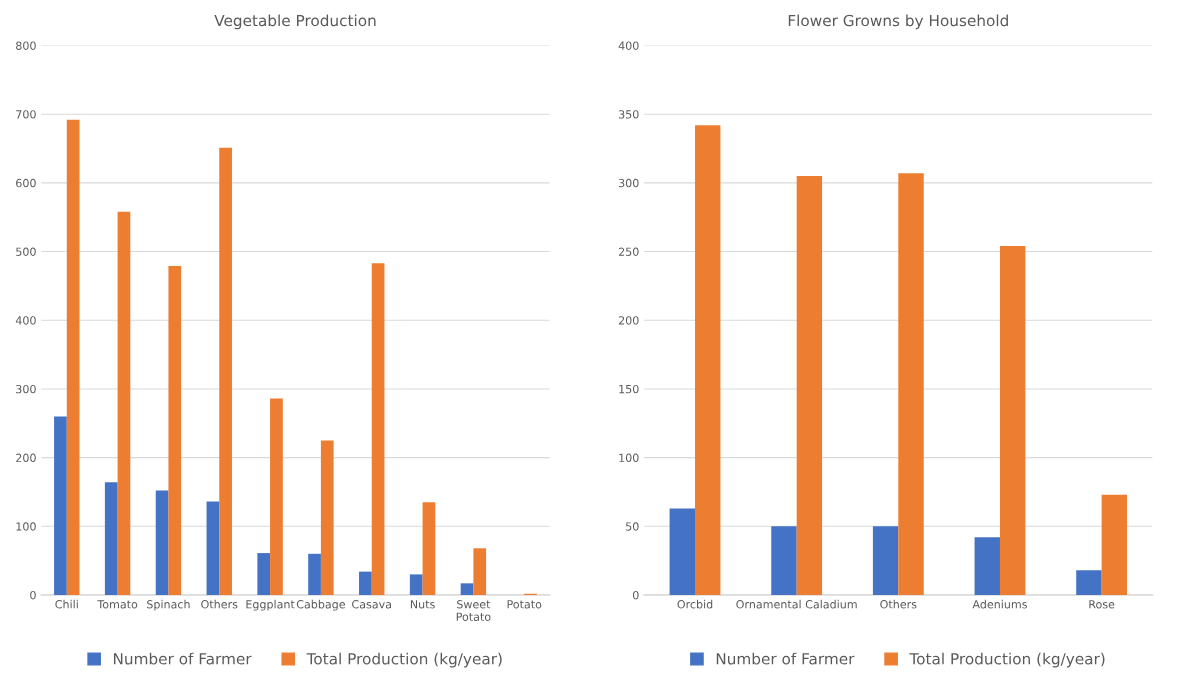 The width and height of the screenshot is (1182, 700). I want to click on x-tick-label: Cabbage, so click(321, 605).